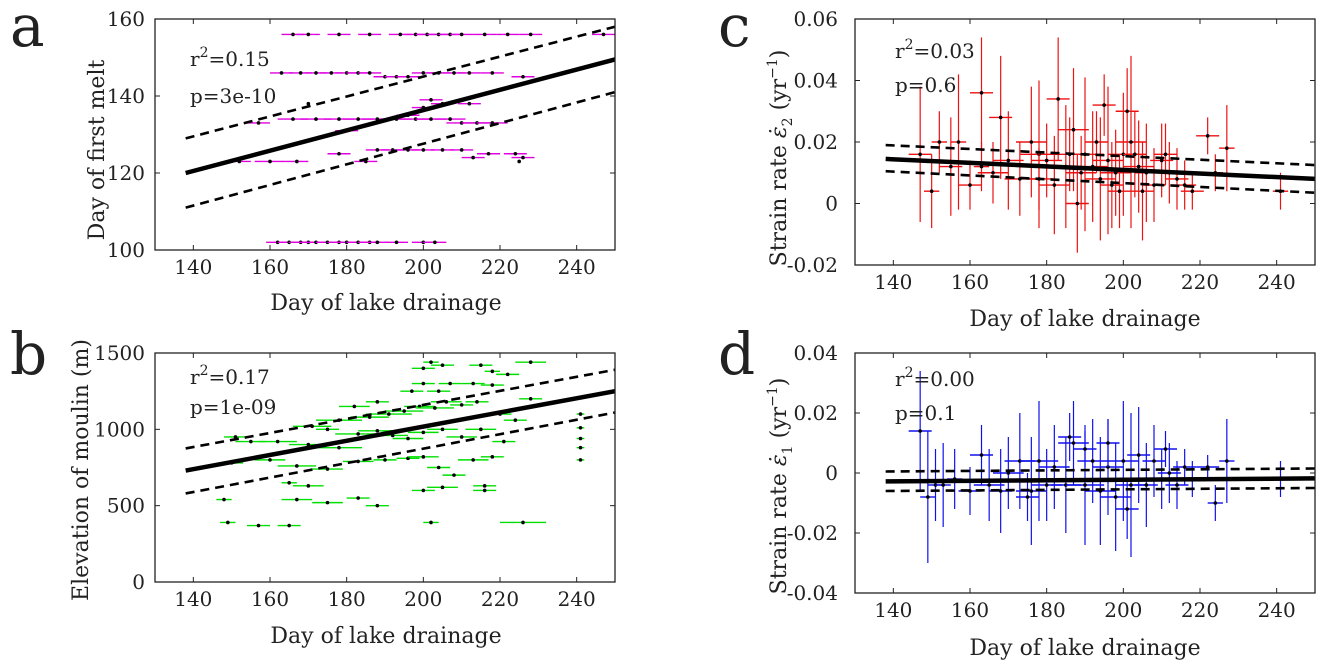 The width and height of the screenshot is (1326, 667). What do you see at coordinates (230, 376) in the screenshot?
I see `stat-r2-b: r2=0.17` at bounding box center [230, 376].